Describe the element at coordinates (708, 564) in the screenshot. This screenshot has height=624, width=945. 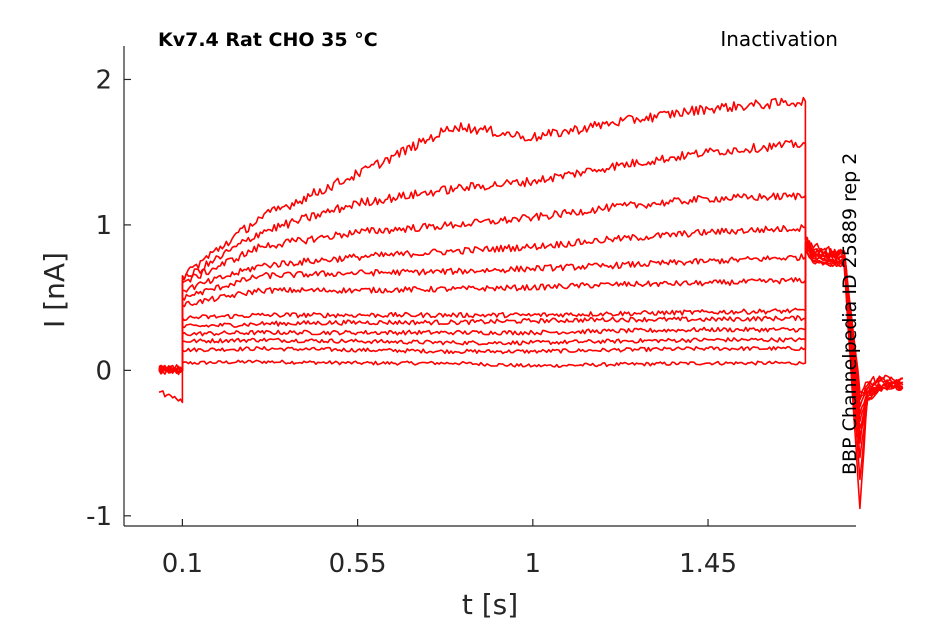
I see `x-tick-label: 1.45` at that location.